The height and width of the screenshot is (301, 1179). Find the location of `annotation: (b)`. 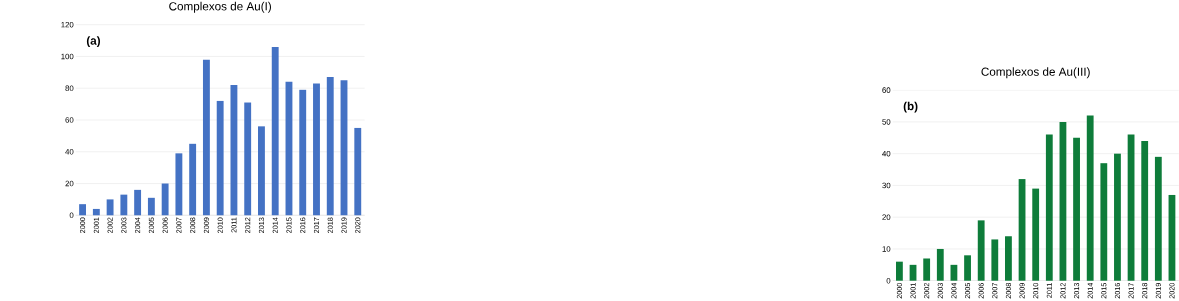

annotation: (b) is located at coordinates (910, 107).